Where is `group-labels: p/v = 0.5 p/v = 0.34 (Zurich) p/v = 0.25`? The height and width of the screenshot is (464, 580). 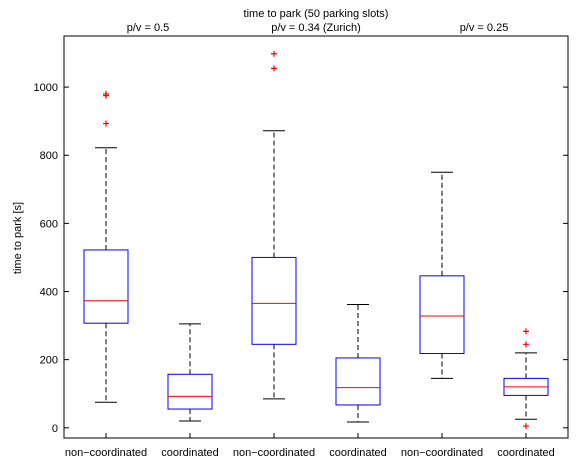 group-labels: p/v = 0.5 p/v = 0.34 (Zurich) p/v = 0.25 is located at coordinates (318, 28).